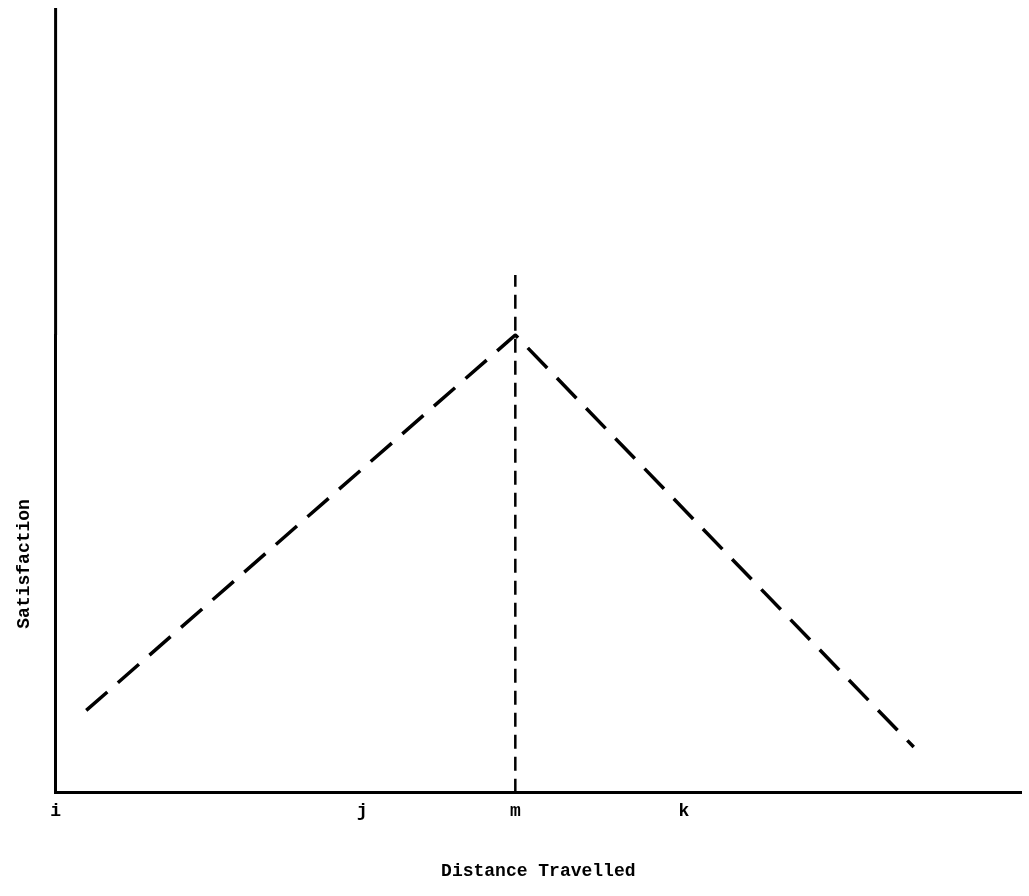 The height and width of the screenshot is (896, 1029). What do you see at coordinates (538, 870) in the screenshot?
I see `x-axis-title: Distance Travelled` at bounding box center [538, 870].